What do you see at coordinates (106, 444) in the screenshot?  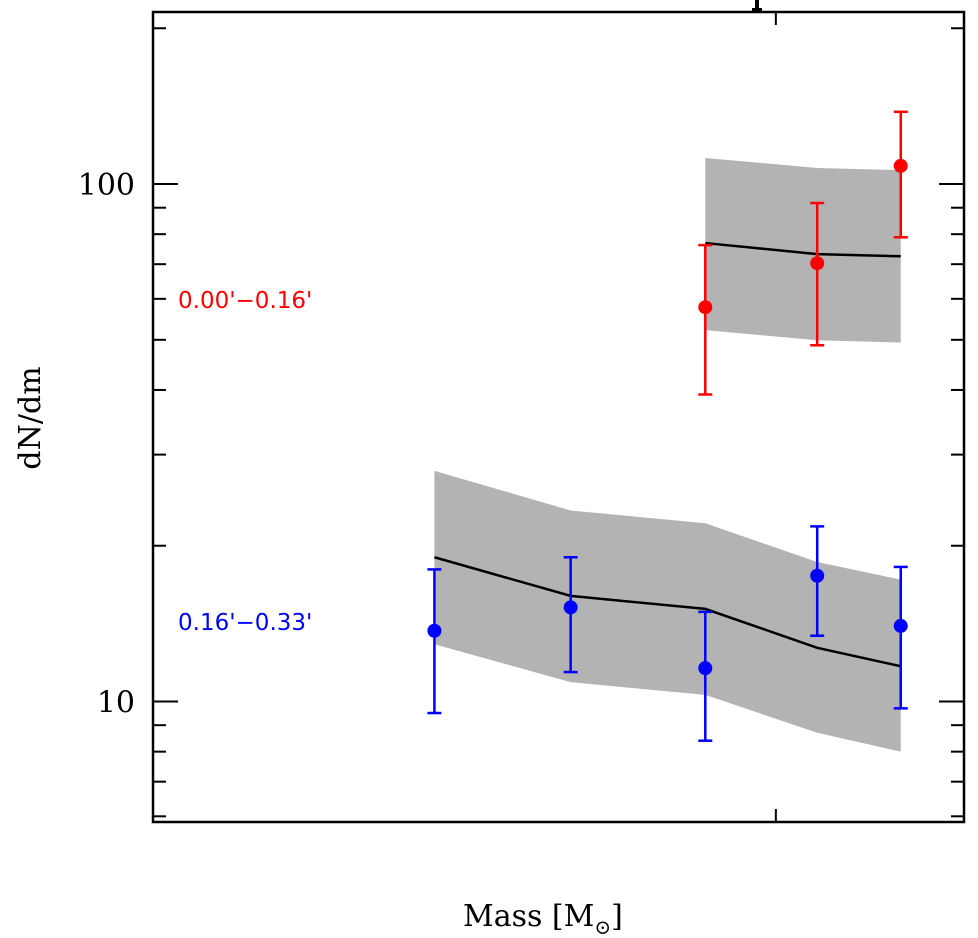 I see `tick-labels: 10 100` at bounding box center [106, 444].